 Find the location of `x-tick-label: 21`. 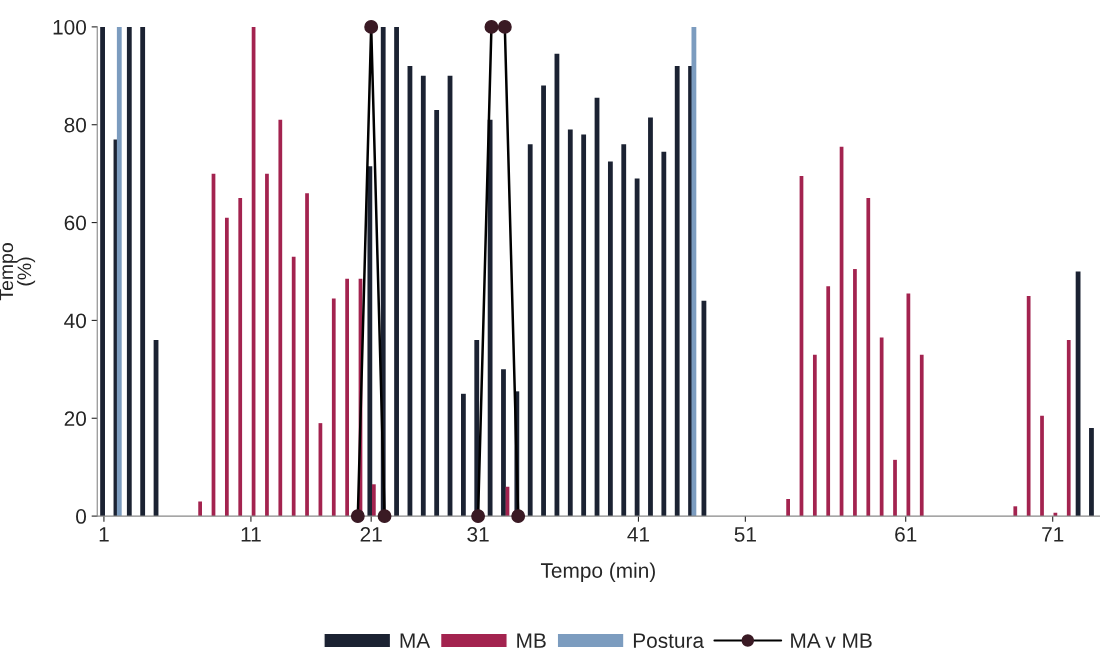

x-tick-label: 21 is located at coordinates (371, 534).